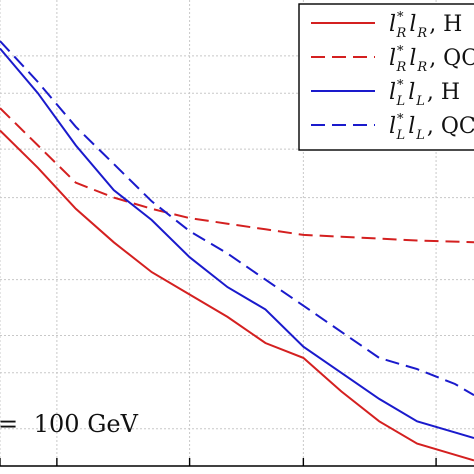 The width and height of the screenshot is (474, 474). What do you see at coordinates (386, 77) in the screenshot?
I see `legend-box` at bounding box center [386, 77].